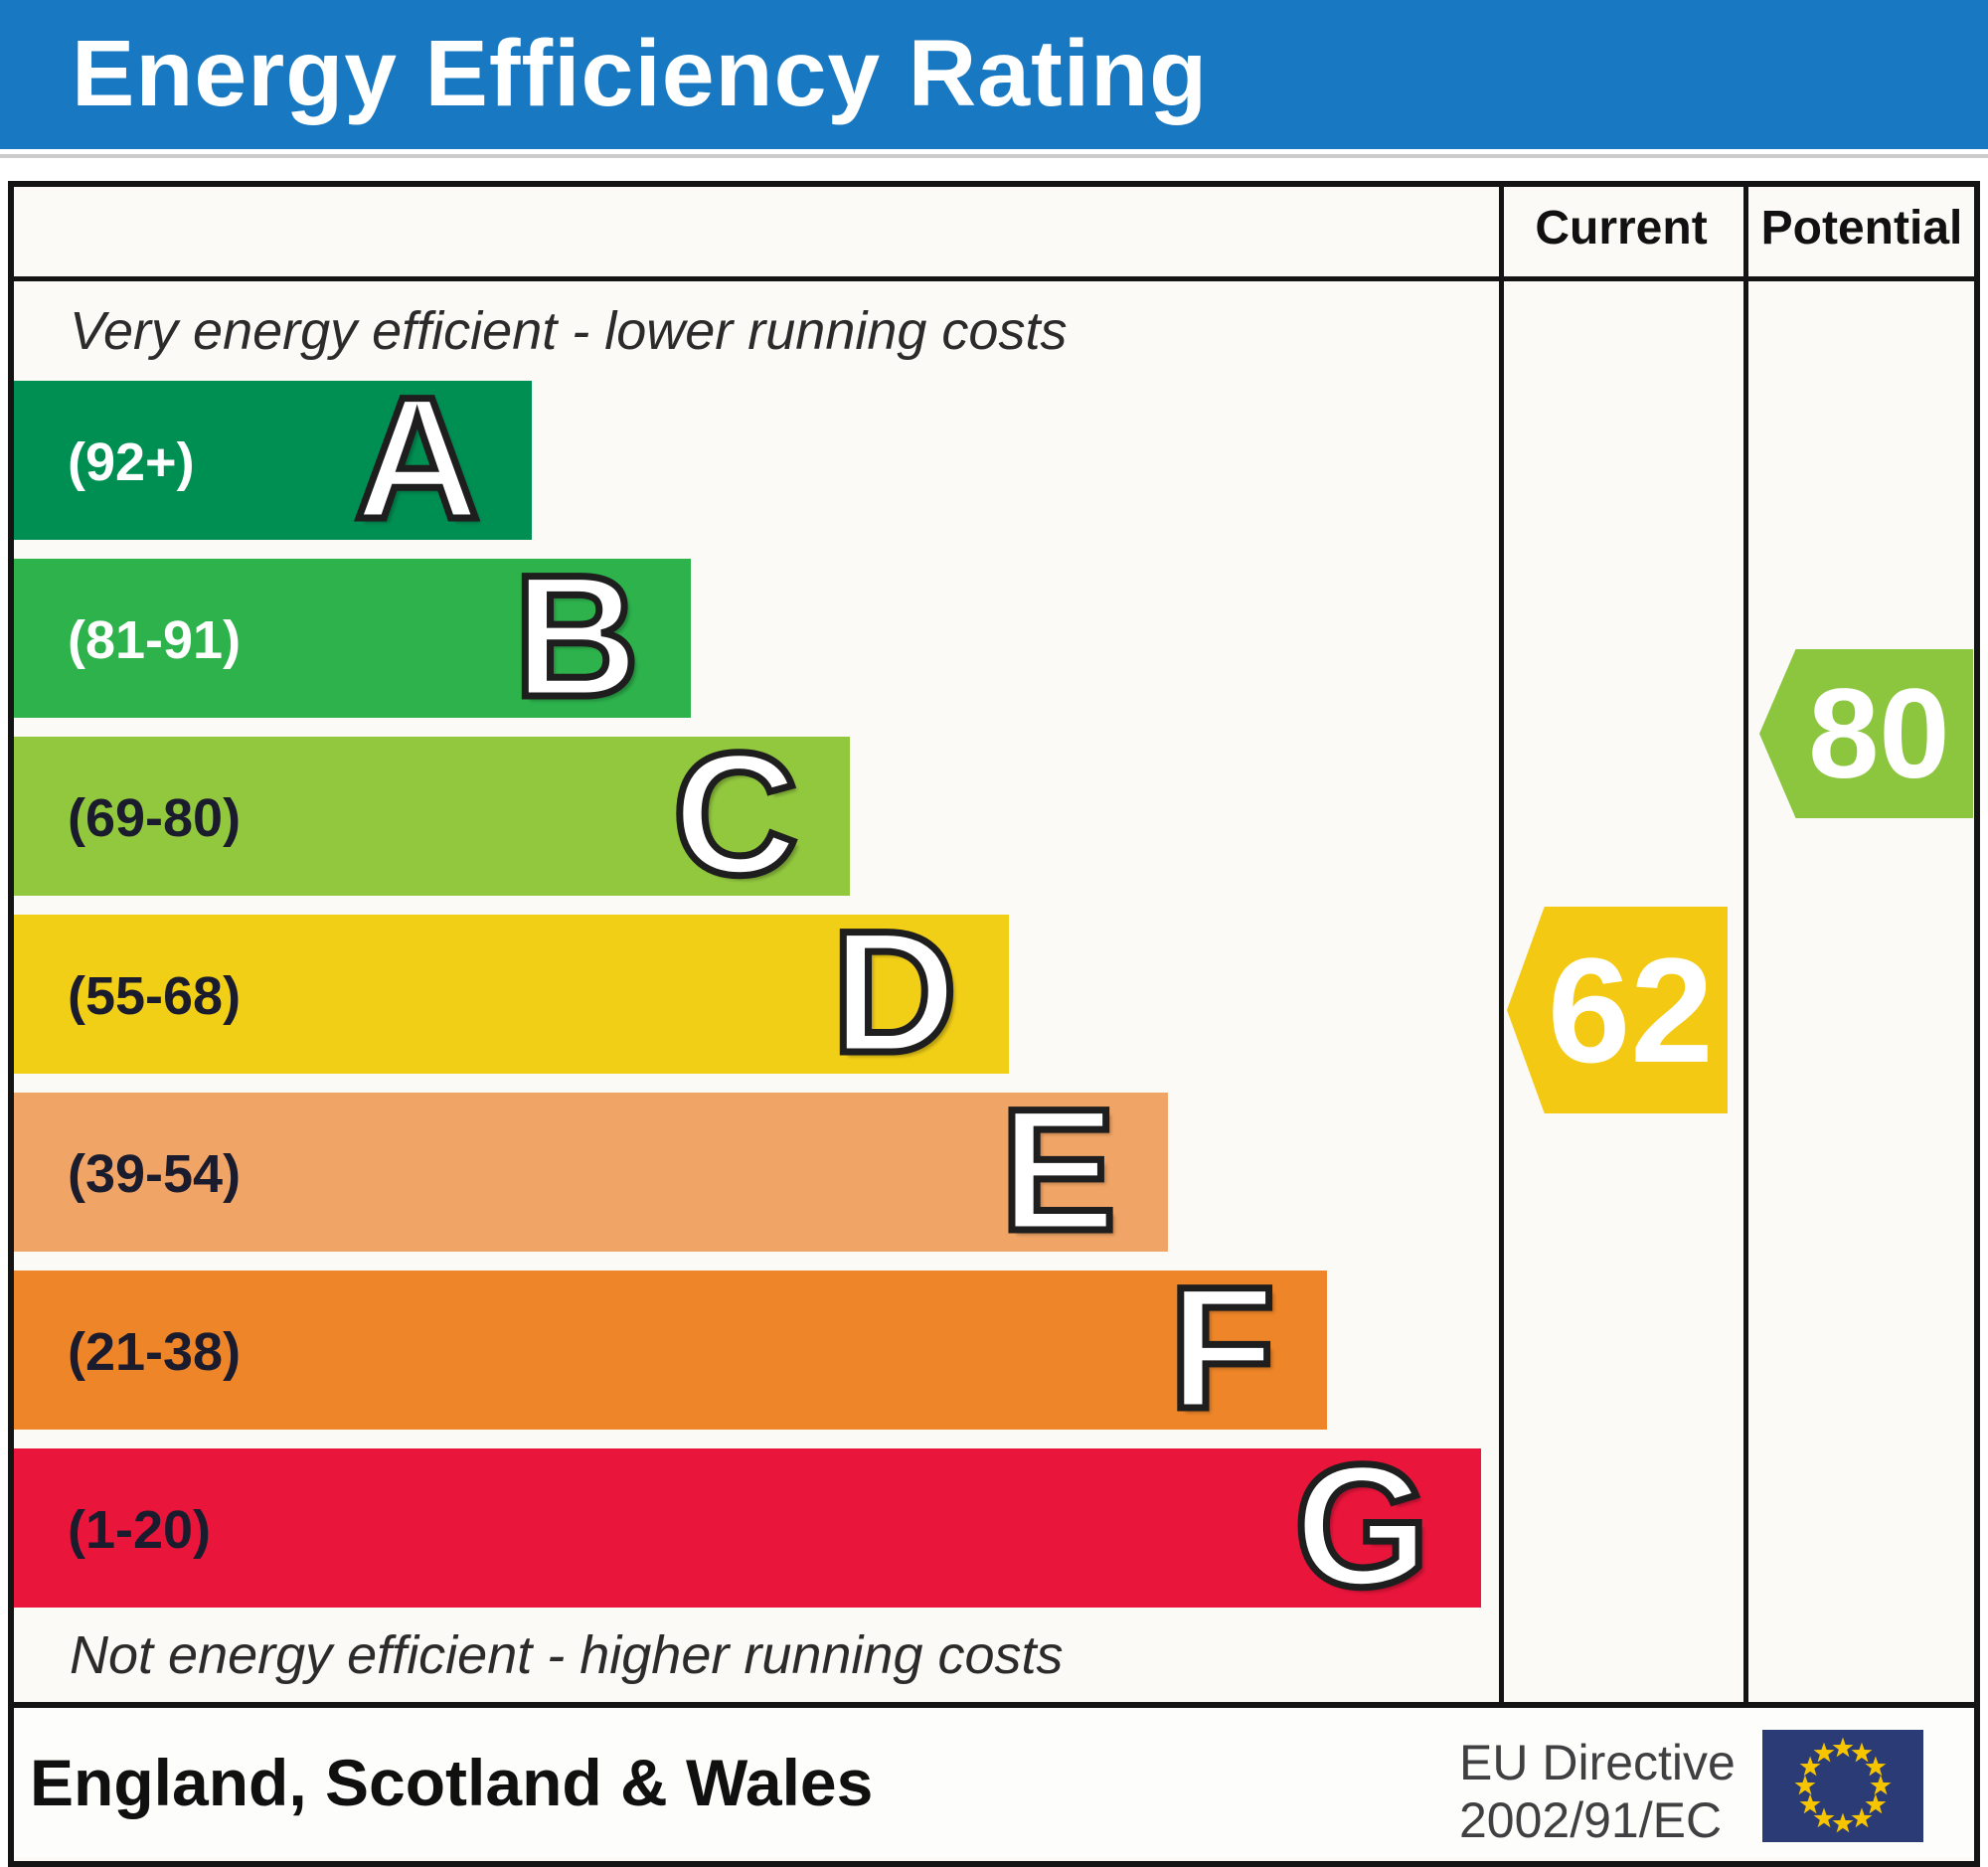  I want to click on band-d-letter: D, so click(894, 993).